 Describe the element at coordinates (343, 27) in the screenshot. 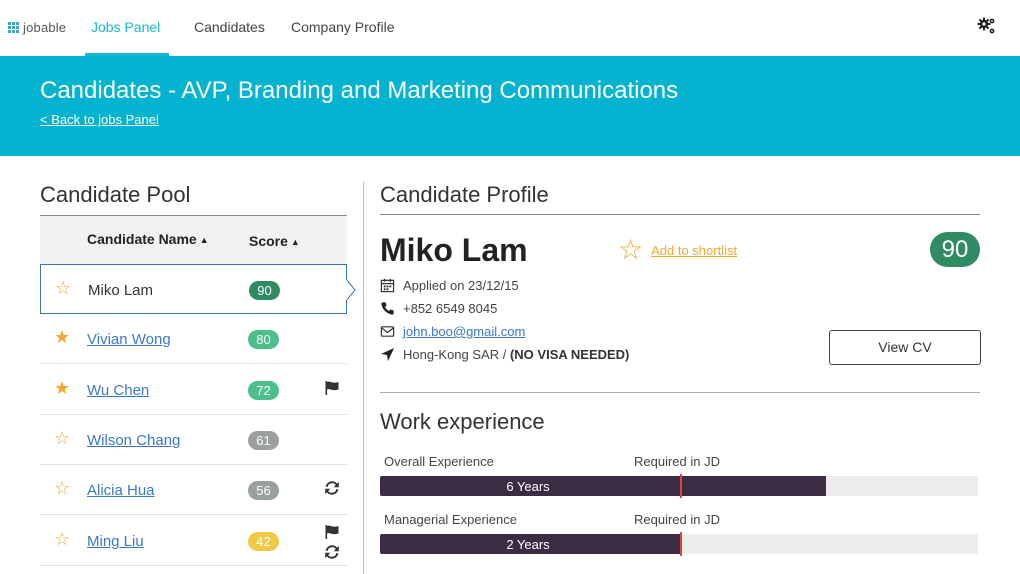

I see `nav-company-profile: Company Profile` at that location.